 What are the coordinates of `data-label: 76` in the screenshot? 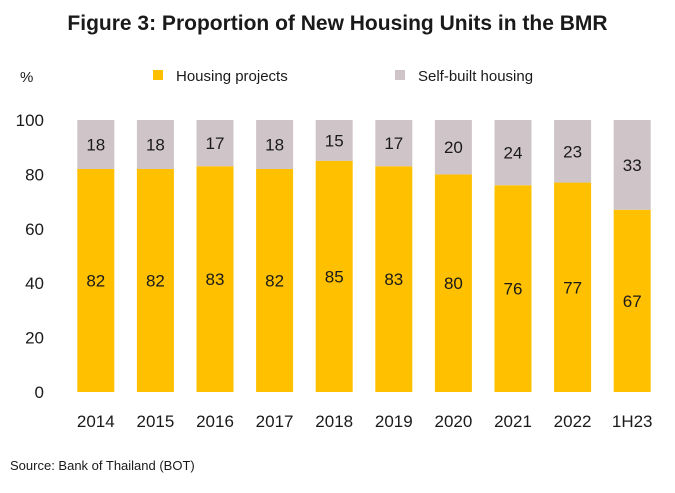 It's located at (513, 289).